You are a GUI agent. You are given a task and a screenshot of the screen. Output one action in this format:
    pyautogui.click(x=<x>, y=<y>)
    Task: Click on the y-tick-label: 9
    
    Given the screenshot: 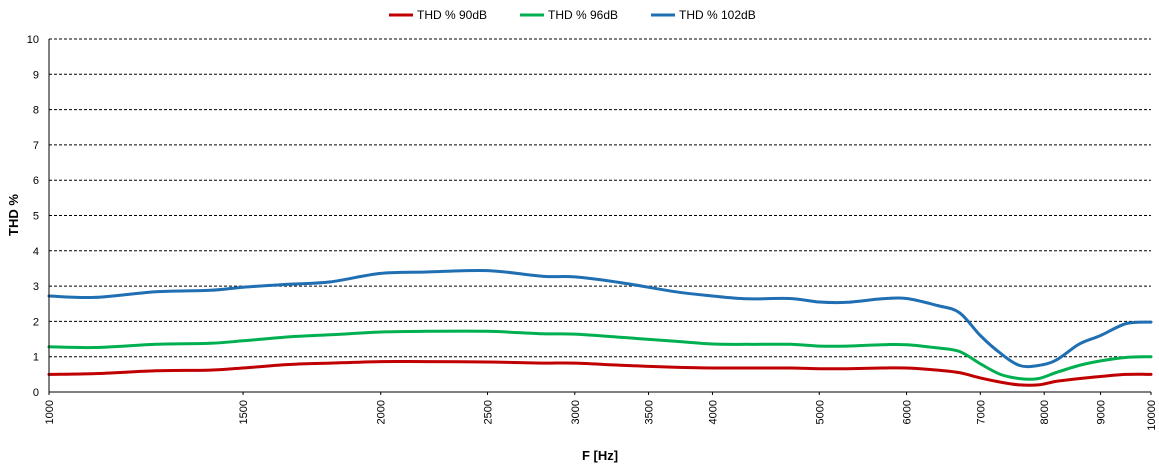 What is the action you would take?
    pyautogui.click(x=36, y=75)
    